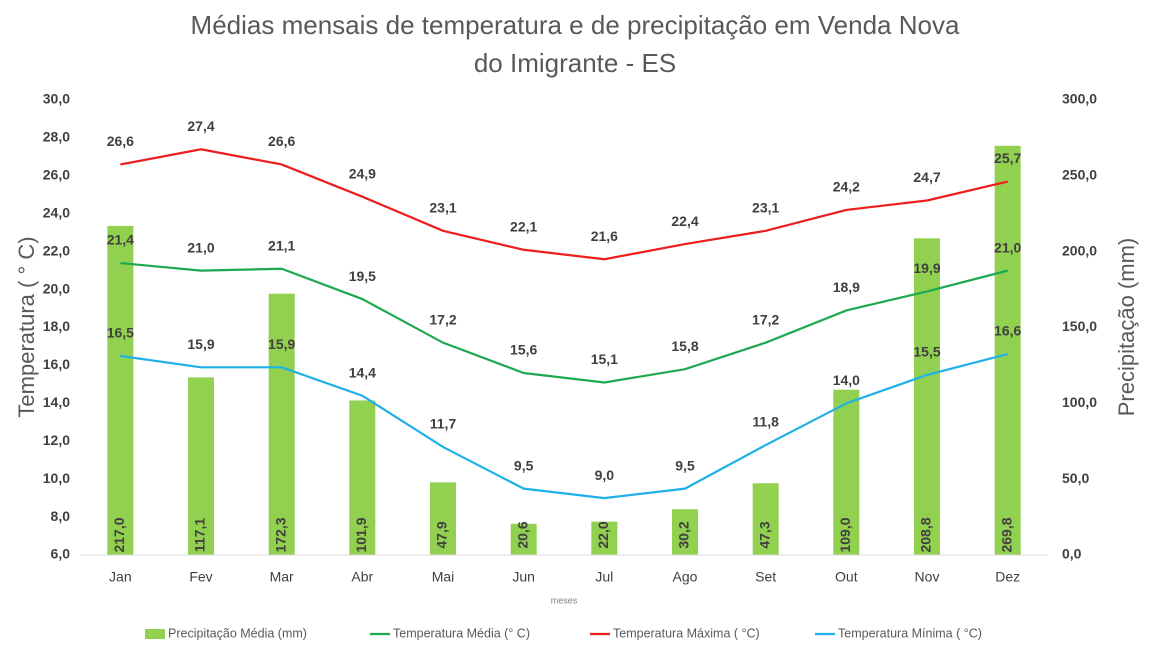 This screenshot has height=648, width=1151. I want to click on x-tick-label: Mai, so click(443, 577).